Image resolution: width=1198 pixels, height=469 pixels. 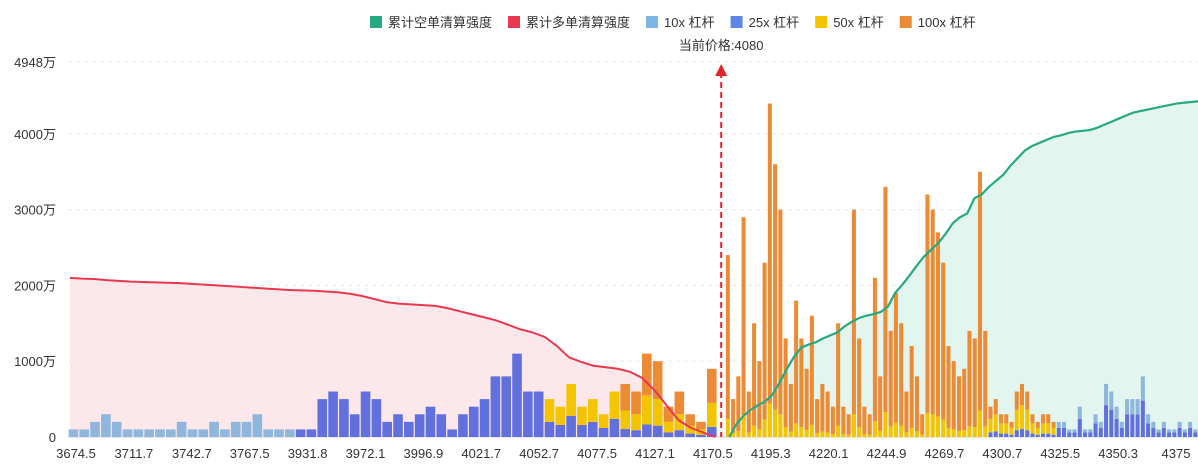 I want to click on legend-label-lev50: 50x 杠杆, so click(x=858, y=22).